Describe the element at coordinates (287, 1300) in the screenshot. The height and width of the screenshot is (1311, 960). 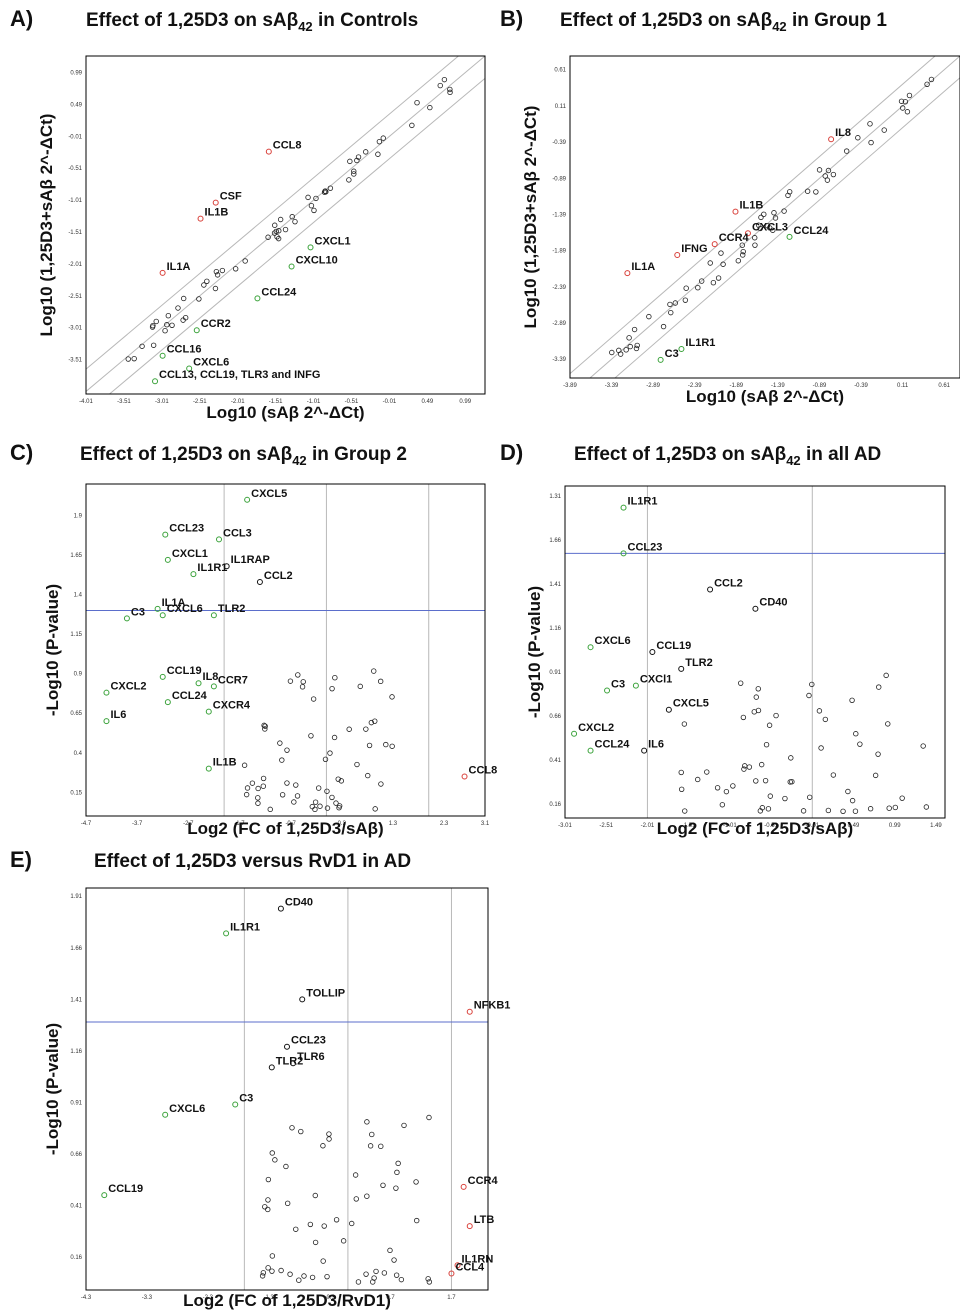
I see `x-axis-label: Log2 (FC of 1,25D3/RvD1)` at that location.